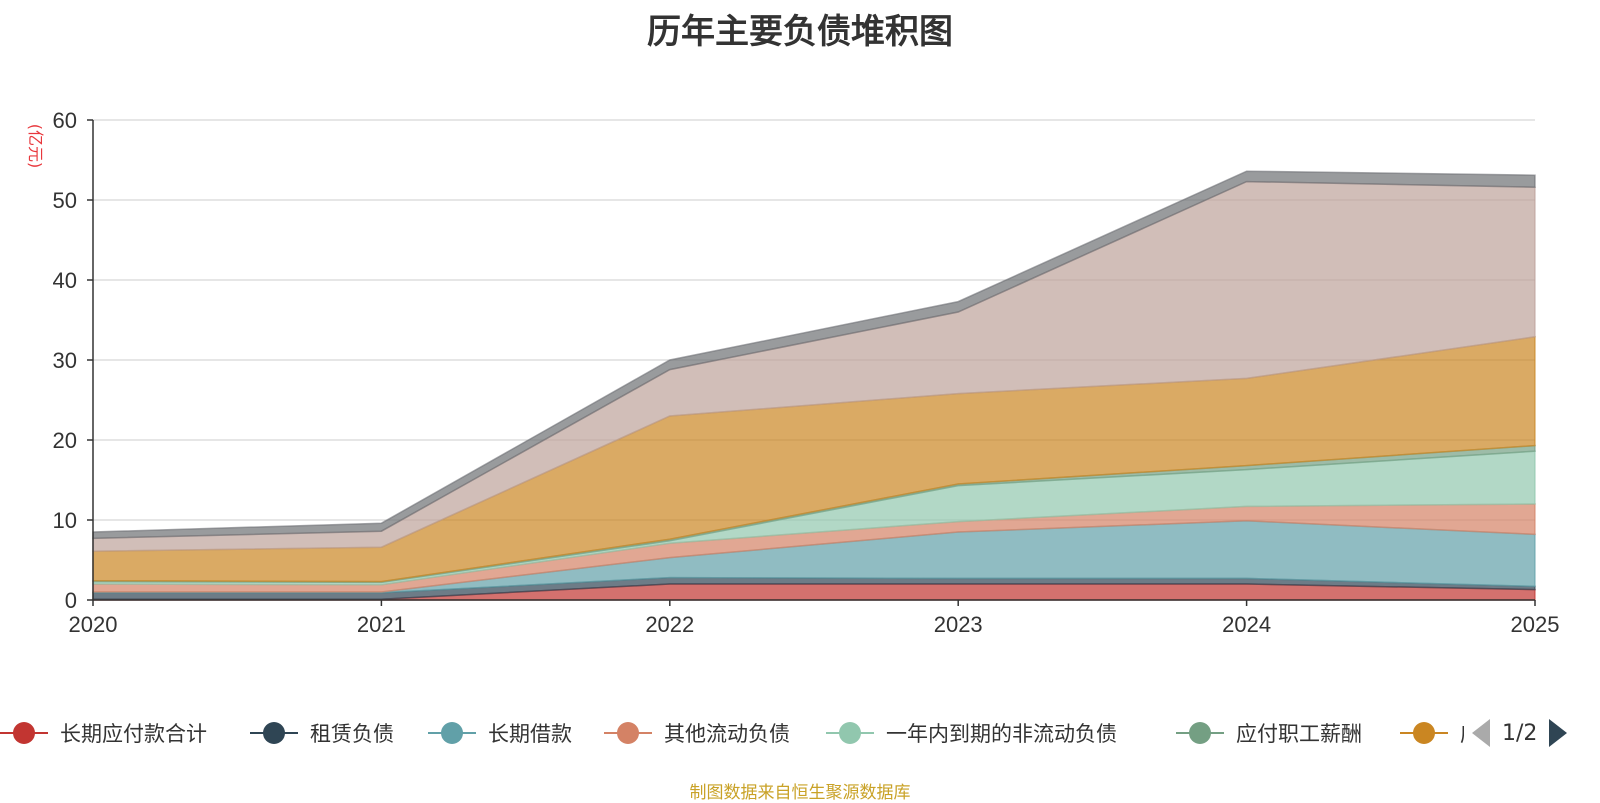 The image size is (1600, 803). I want to click on y-tick-label: 30, so click(65, 360).